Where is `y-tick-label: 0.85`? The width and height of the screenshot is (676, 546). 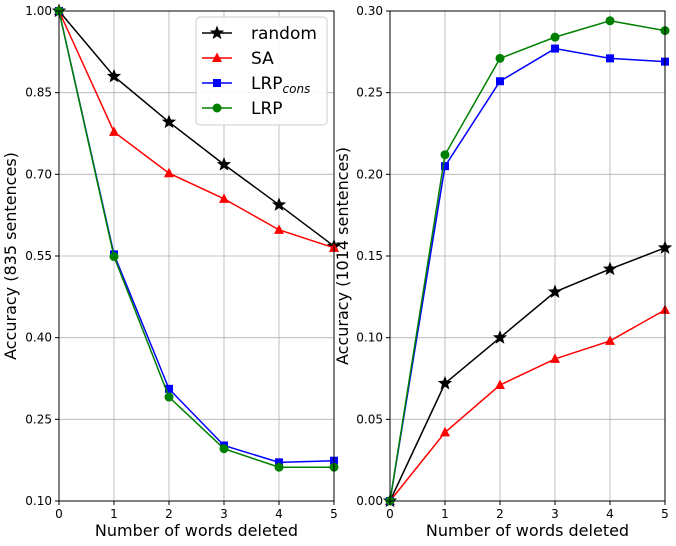
y-tick-label: 0.85 is located at coordinates (38, 93).